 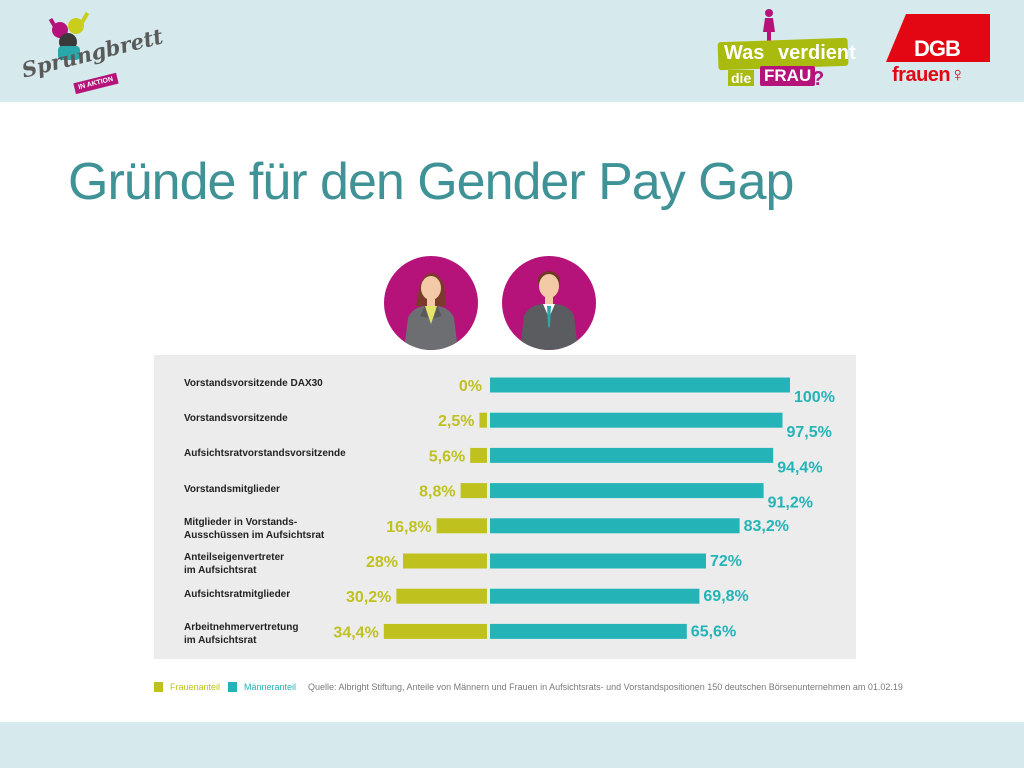 I want to click on sprungbrett-figures-icon, so click(x=69, y=35).